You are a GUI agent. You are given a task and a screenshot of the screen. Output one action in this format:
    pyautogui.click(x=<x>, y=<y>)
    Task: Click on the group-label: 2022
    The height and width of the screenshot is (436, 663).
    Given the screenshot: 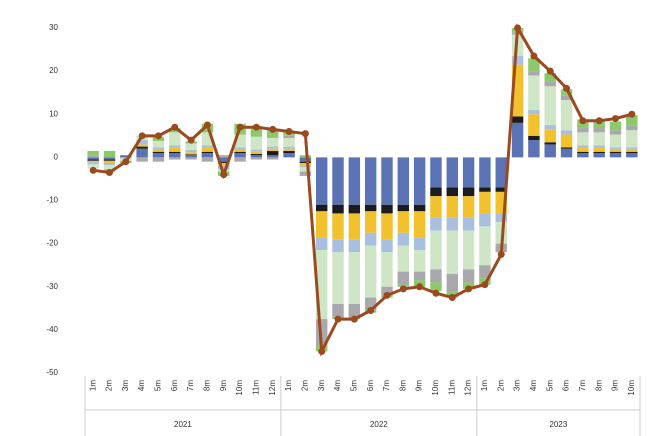 What is the action you would take?
    pyautogui.click(x=379, y=424)
    